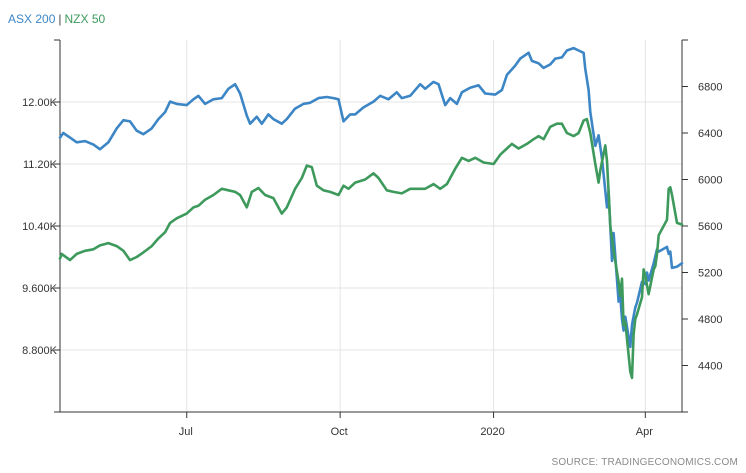  I want to click on right-axis-tick-label: 5600, so click(710, 227).